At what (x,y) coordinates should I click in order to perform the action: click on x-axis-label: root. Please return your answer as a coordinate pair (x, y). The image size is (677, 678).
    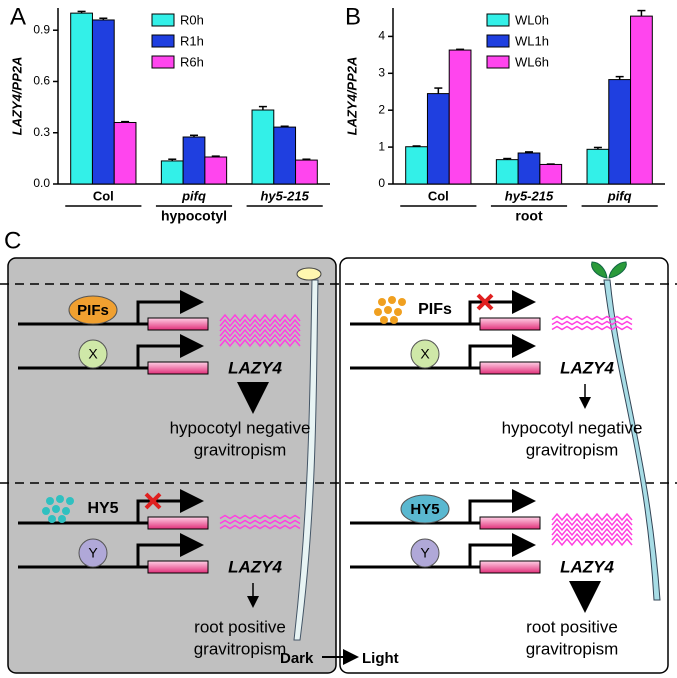
    Looking at the image, I should click on (529, 216).